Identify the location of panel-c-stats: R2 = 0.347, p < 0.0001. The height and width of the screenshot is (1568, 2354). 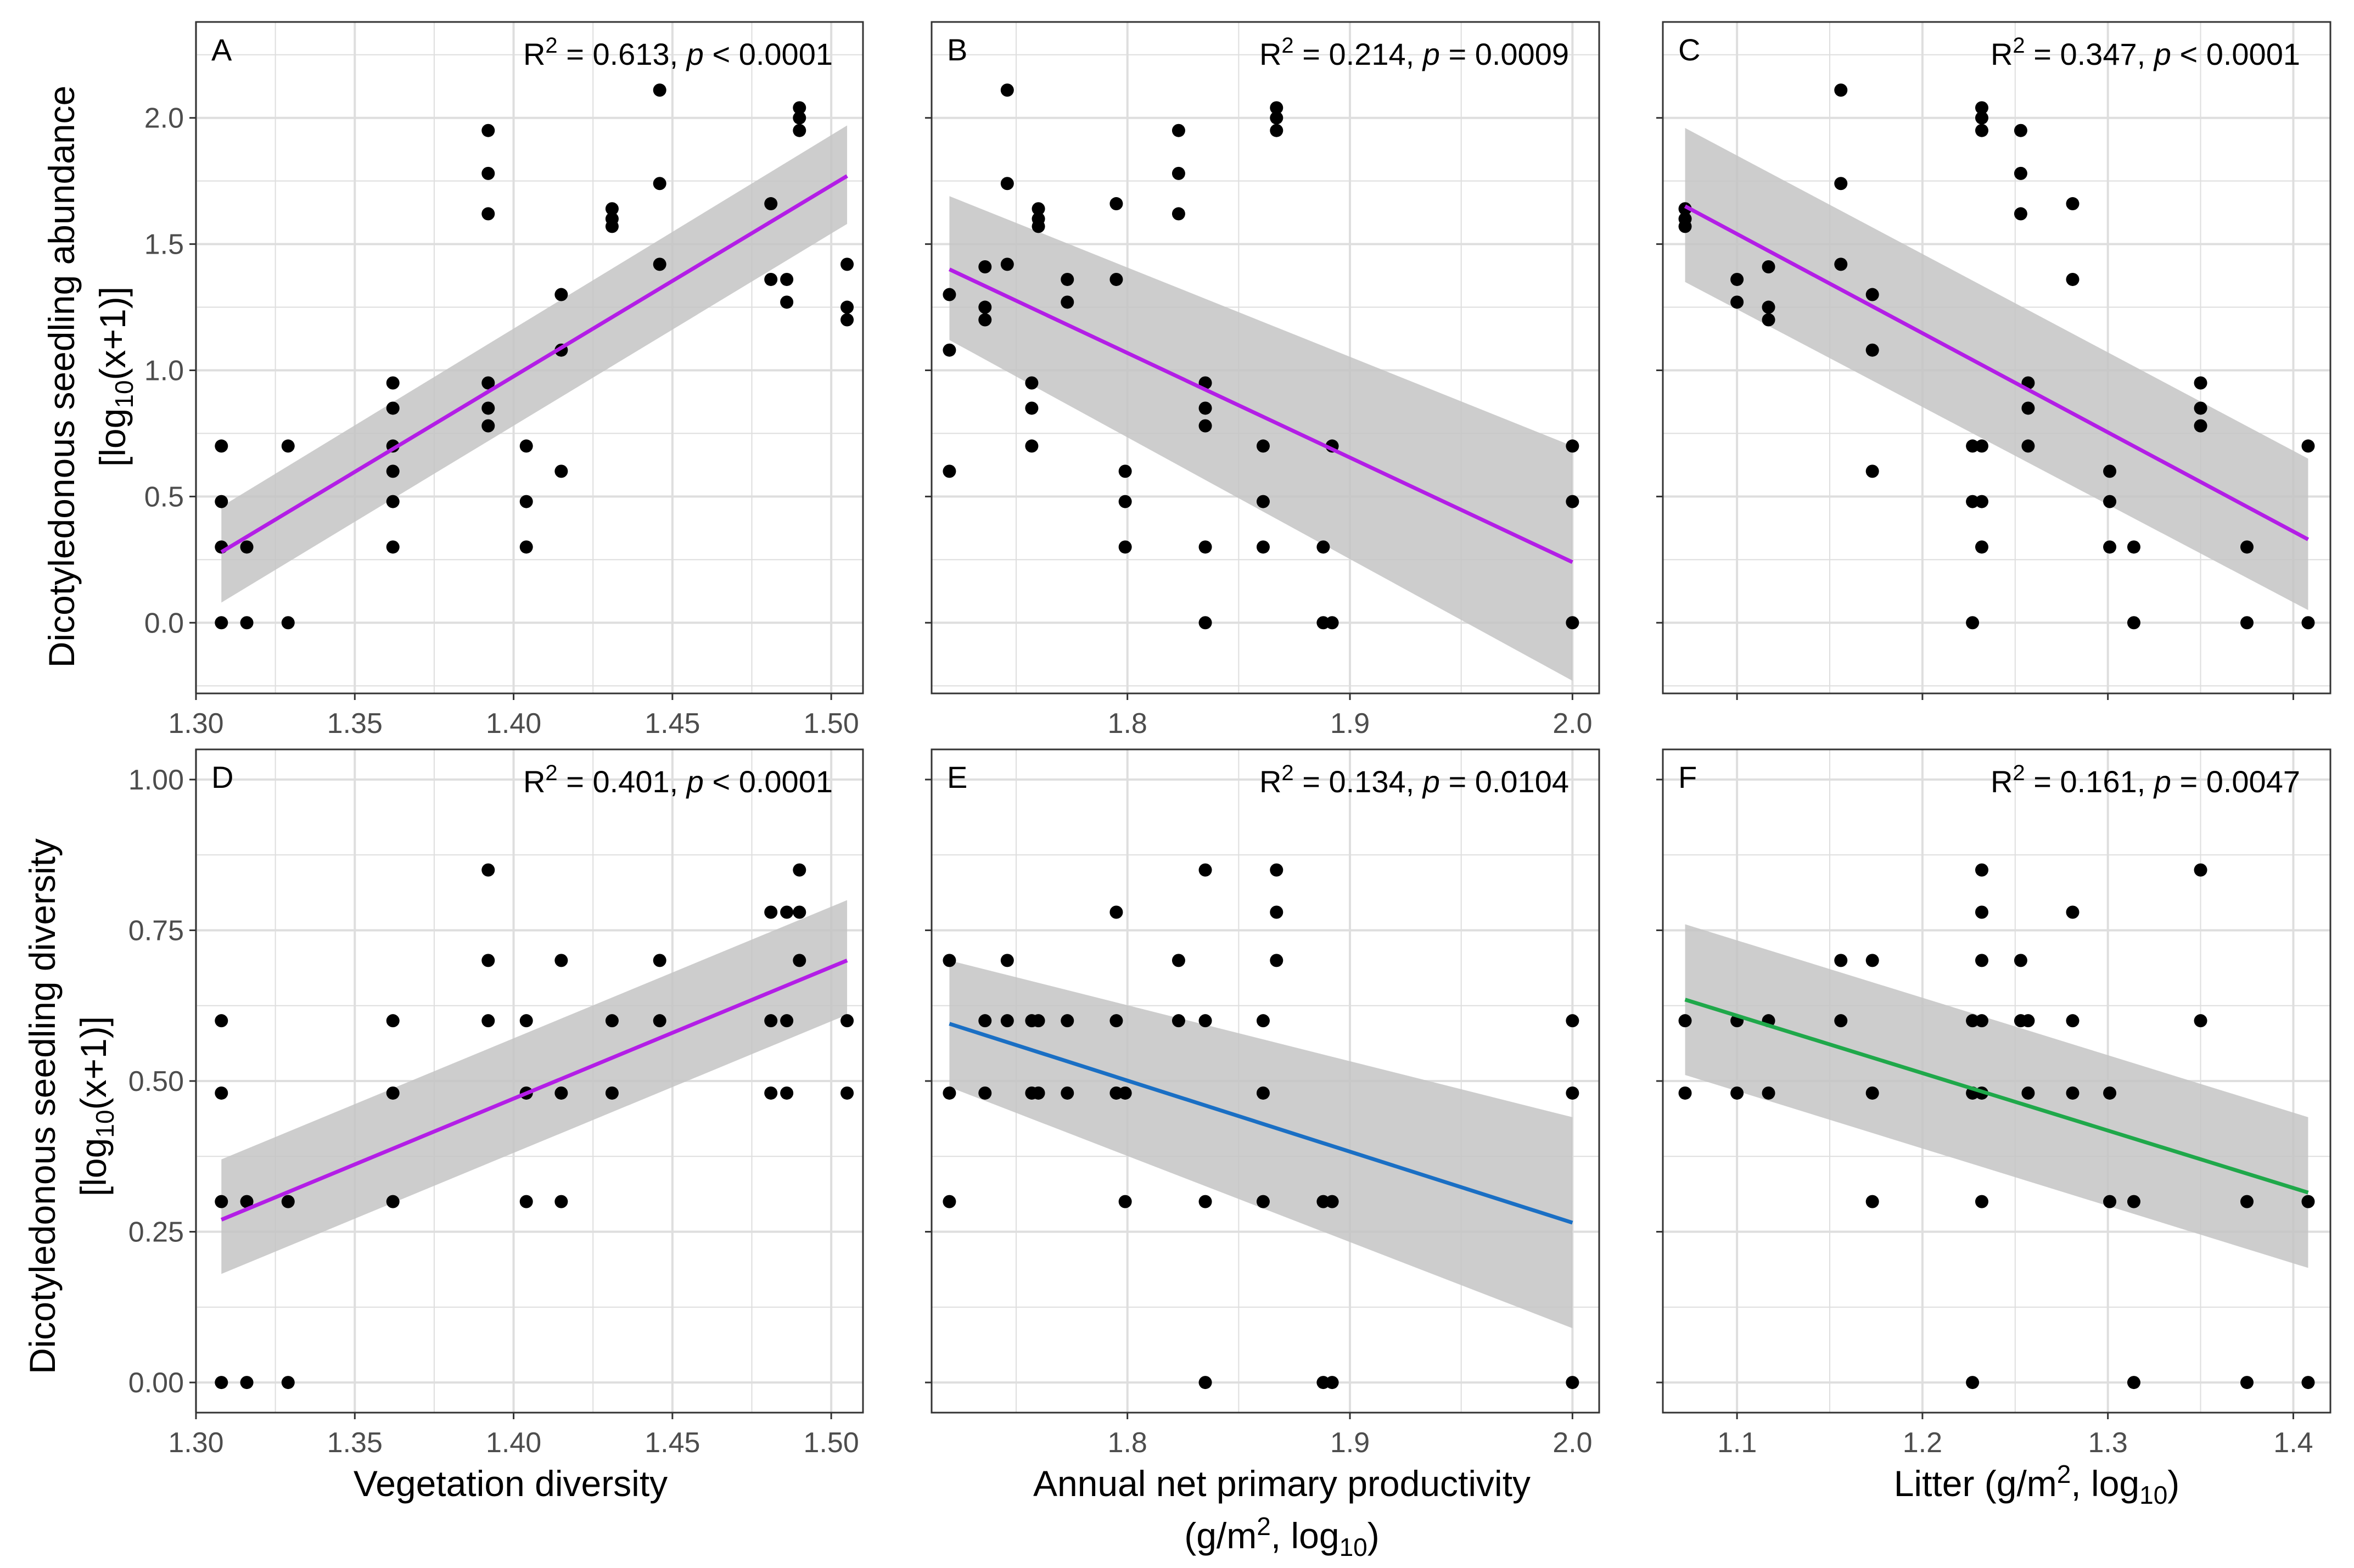
(2145, 52).